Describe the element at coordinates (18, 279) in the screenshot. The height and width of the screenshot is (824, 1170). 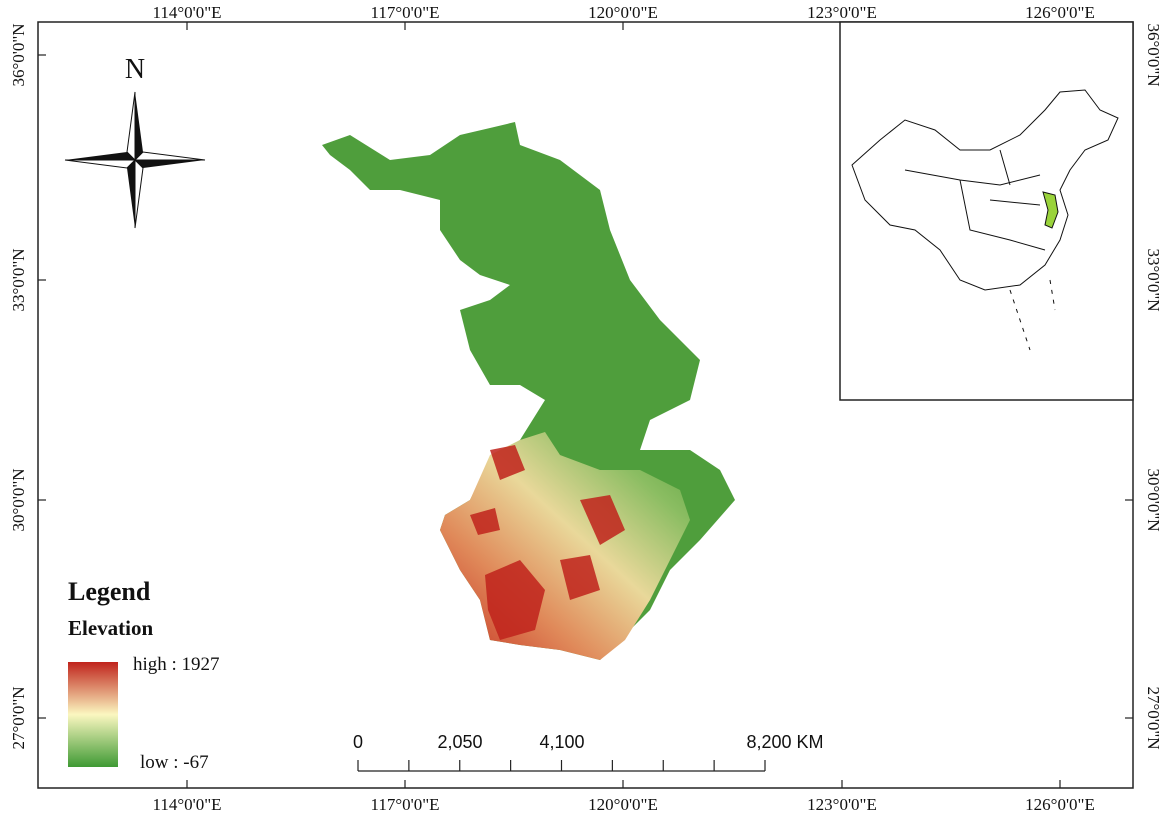
I see `lat-label-left: 33°0'0"N` at that location.